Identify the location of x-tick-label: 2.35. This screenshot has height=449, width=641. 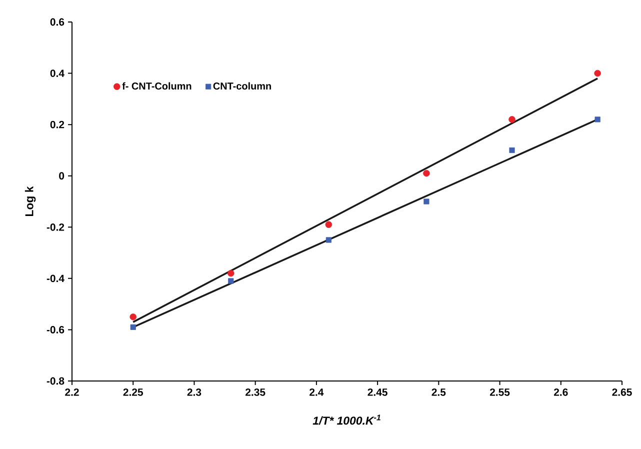
(256, 392).